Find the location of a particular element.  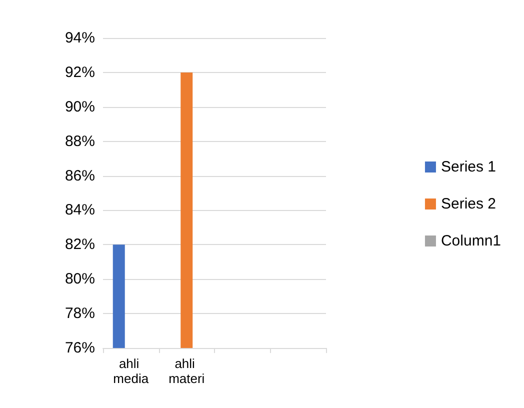

y-tick-label: 78% is located at coordinates (79, 313).